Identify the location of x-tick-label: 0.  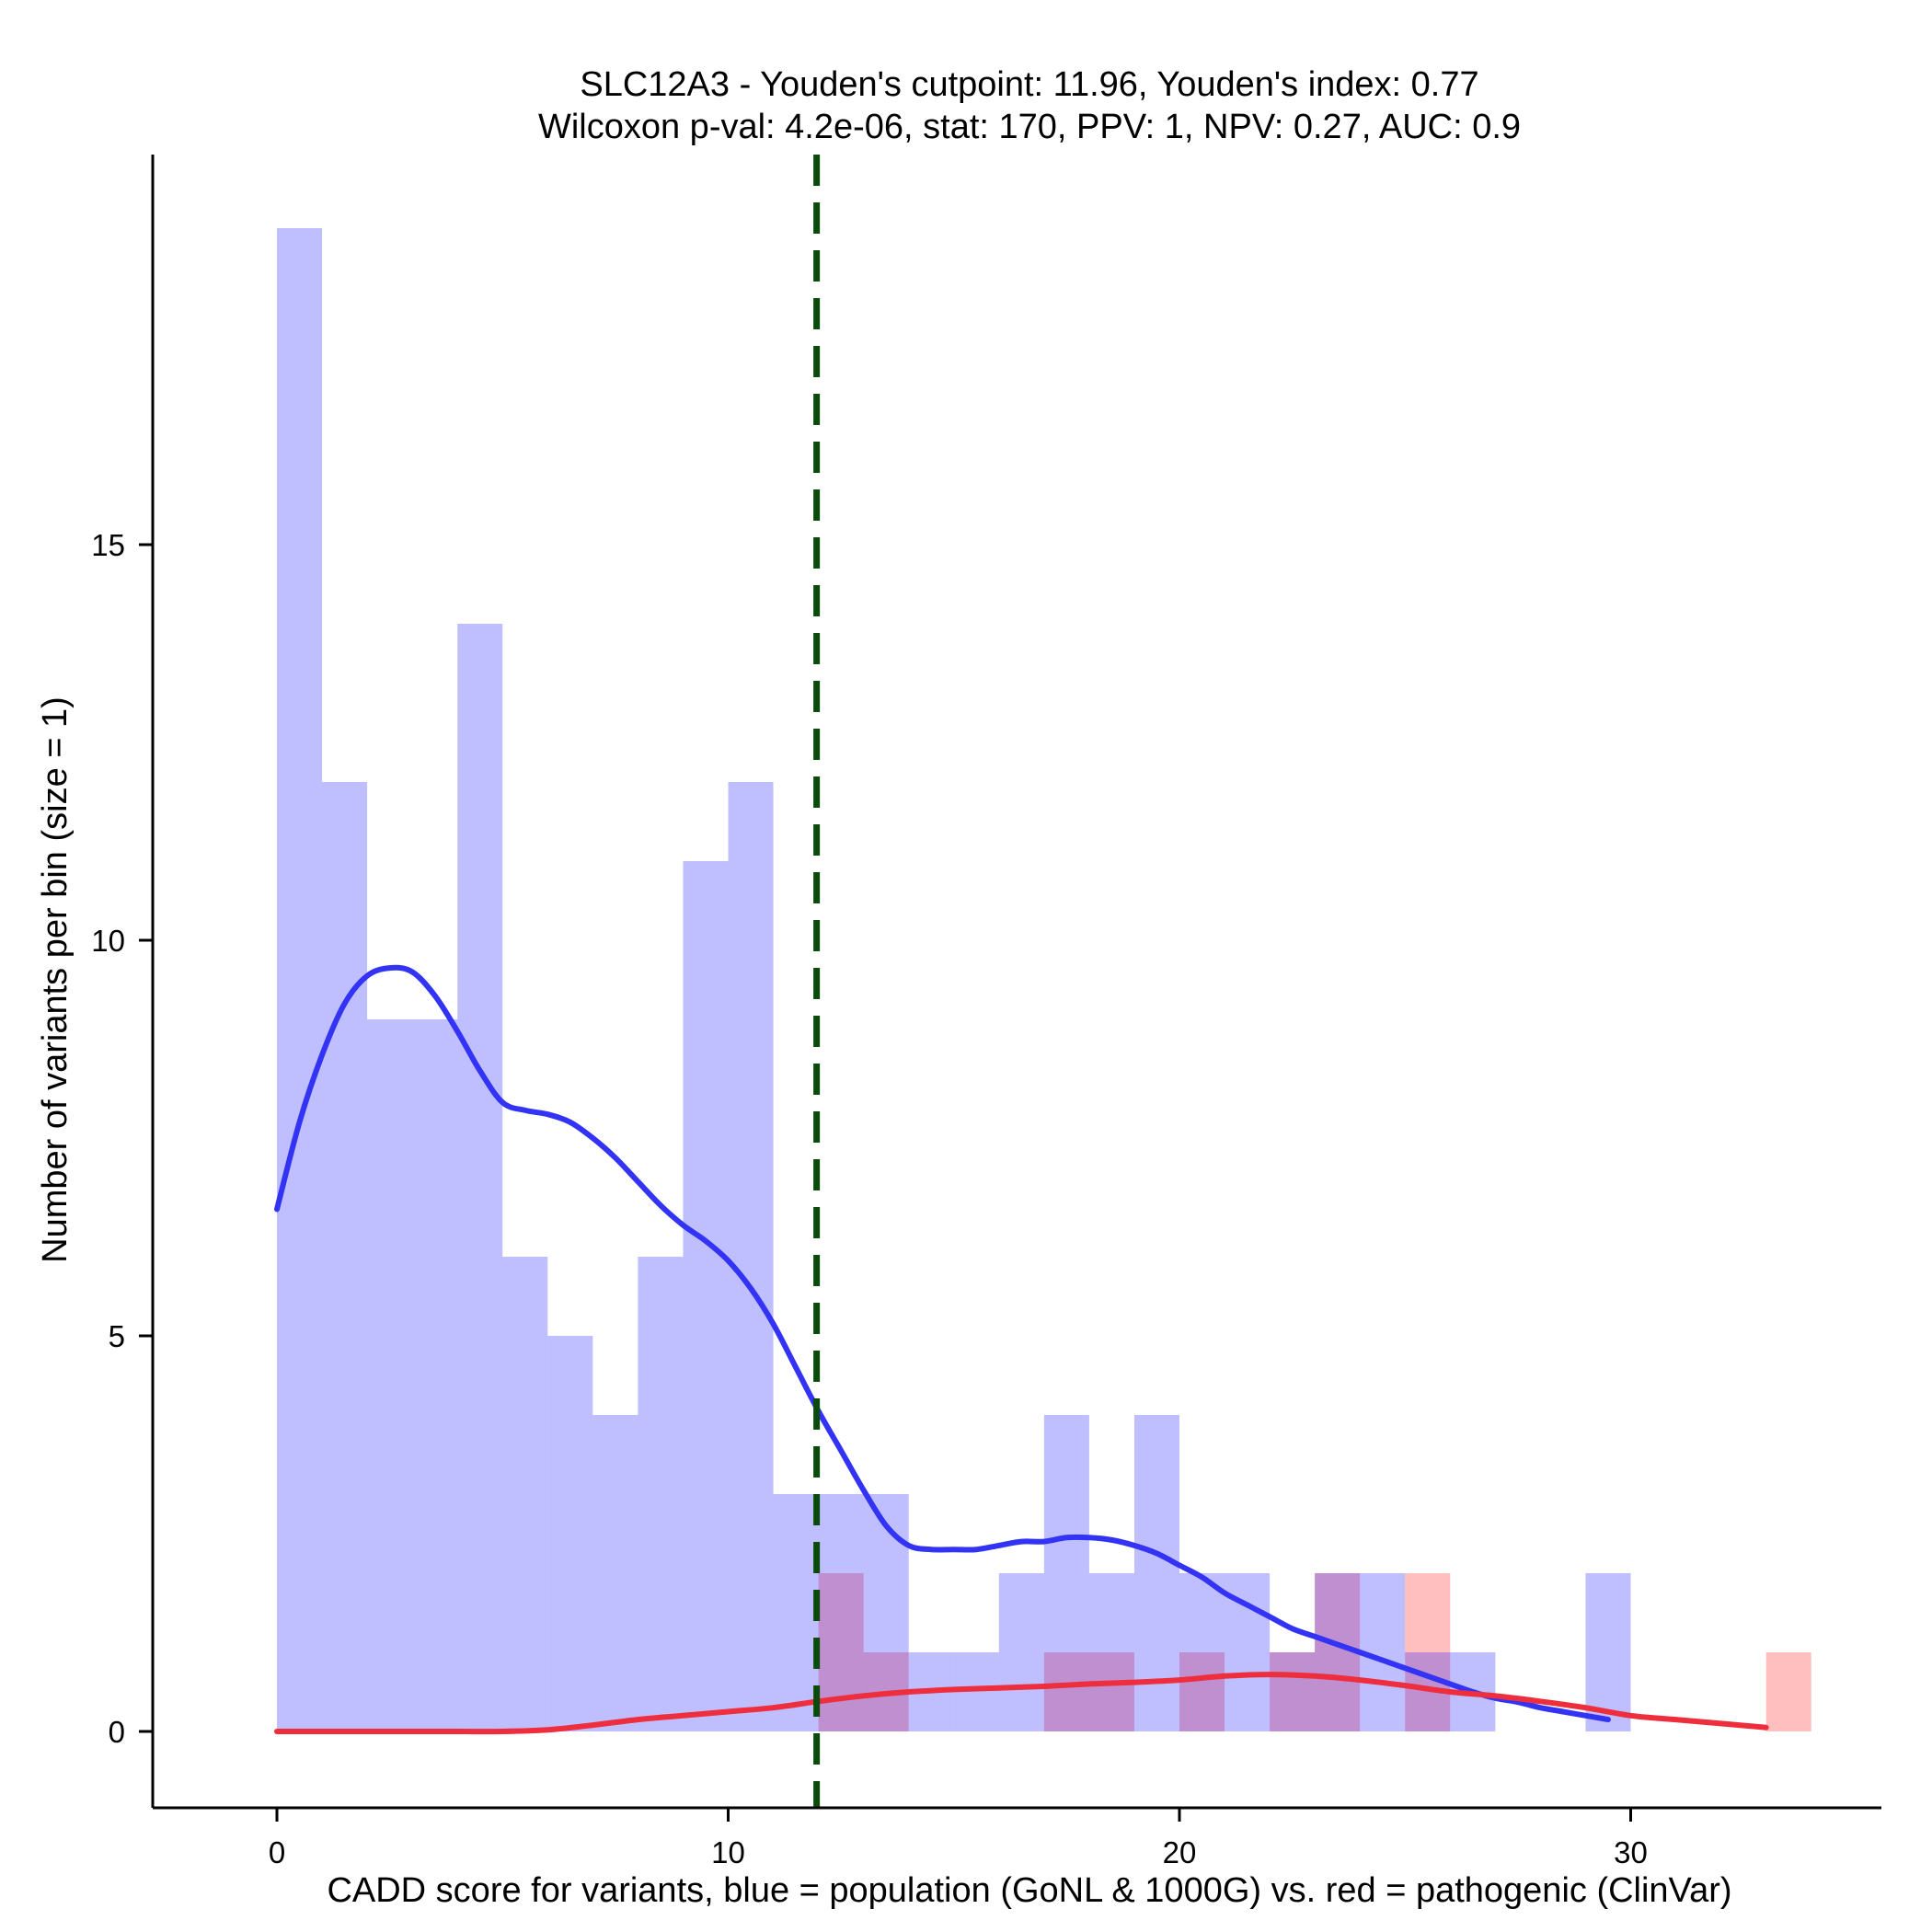
(277, 1852).